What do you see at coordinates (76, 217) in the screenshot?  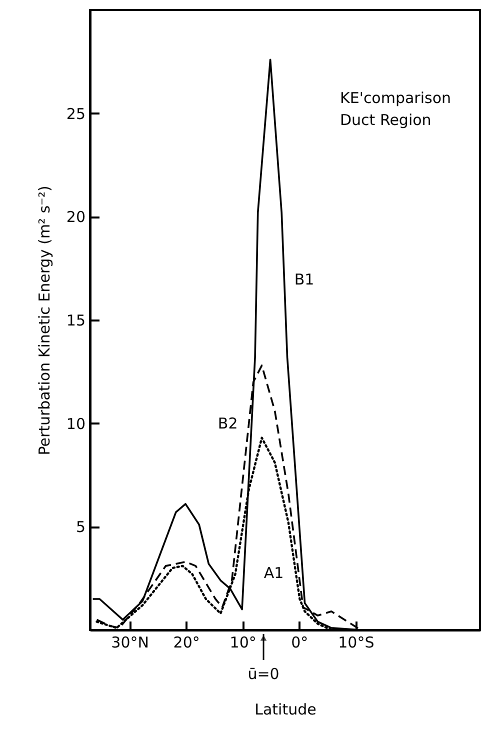 I see `y-tick-label: 20` at bounding box center [76, 217].